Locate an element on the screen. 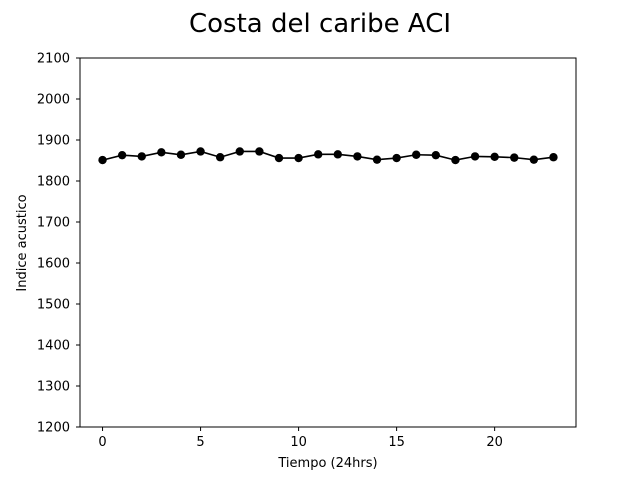 Image resolution: width=640 pixels, height=480 pixels. y-tick-label: 1900 is located at coordinates (53, 141).